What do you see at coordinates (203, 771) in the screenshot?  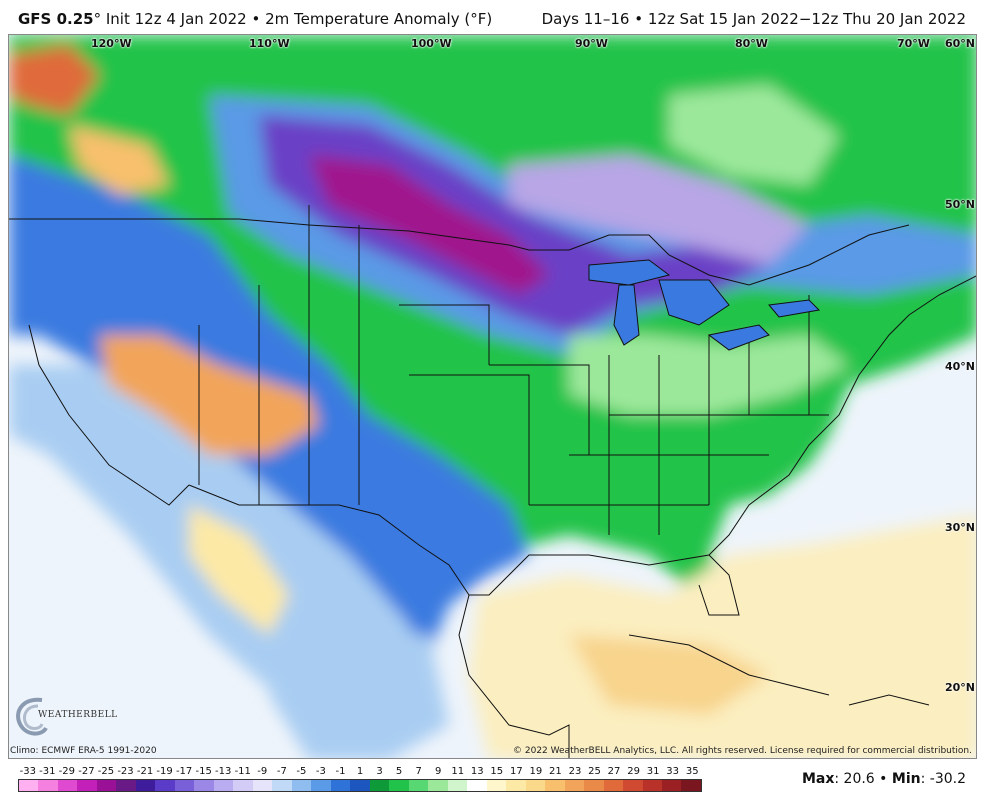 I see `colorbar-tick-label: -15` at bounding box center [203, 771].